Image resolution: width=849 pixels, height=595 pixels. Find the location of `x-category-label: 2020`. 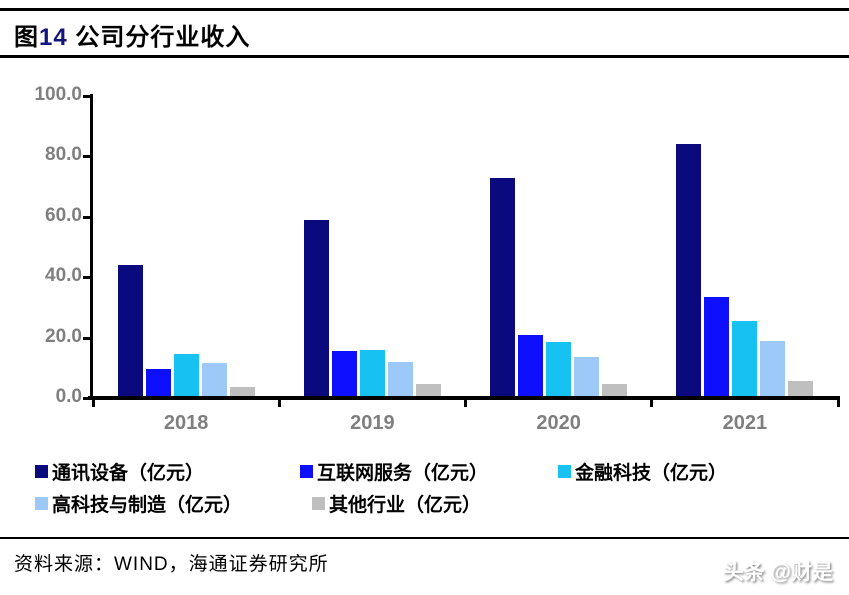

x-category-label: 2020 is located at coordinates (558, 423).